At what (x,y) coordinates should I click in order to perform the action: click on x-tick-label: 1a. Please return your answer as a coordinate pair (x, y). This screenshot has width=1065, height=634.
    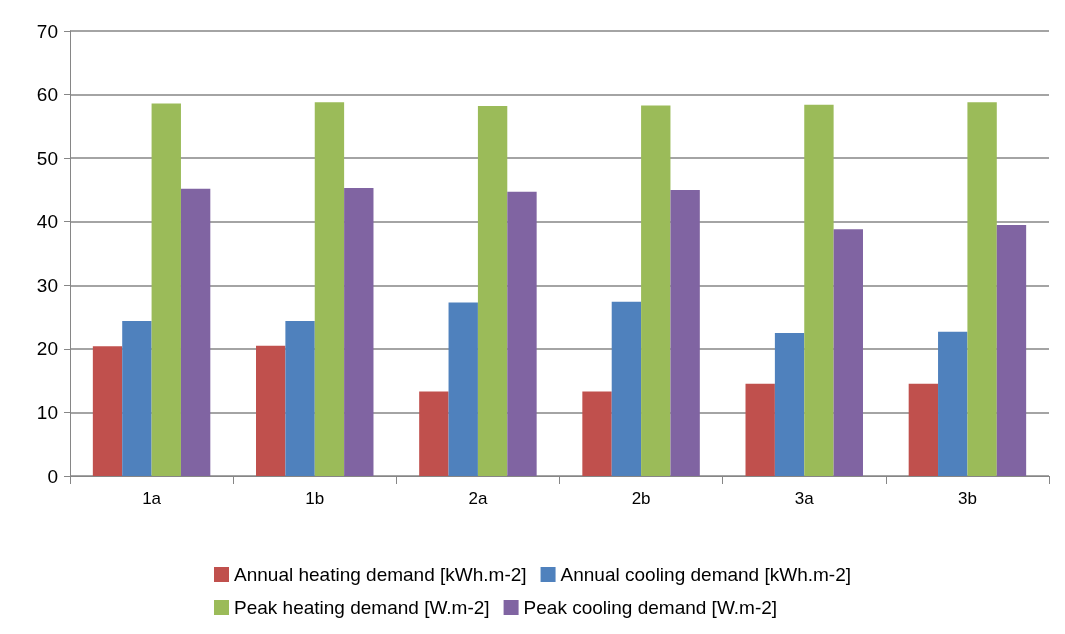
    Looking at the image, I should click on (152, 498).